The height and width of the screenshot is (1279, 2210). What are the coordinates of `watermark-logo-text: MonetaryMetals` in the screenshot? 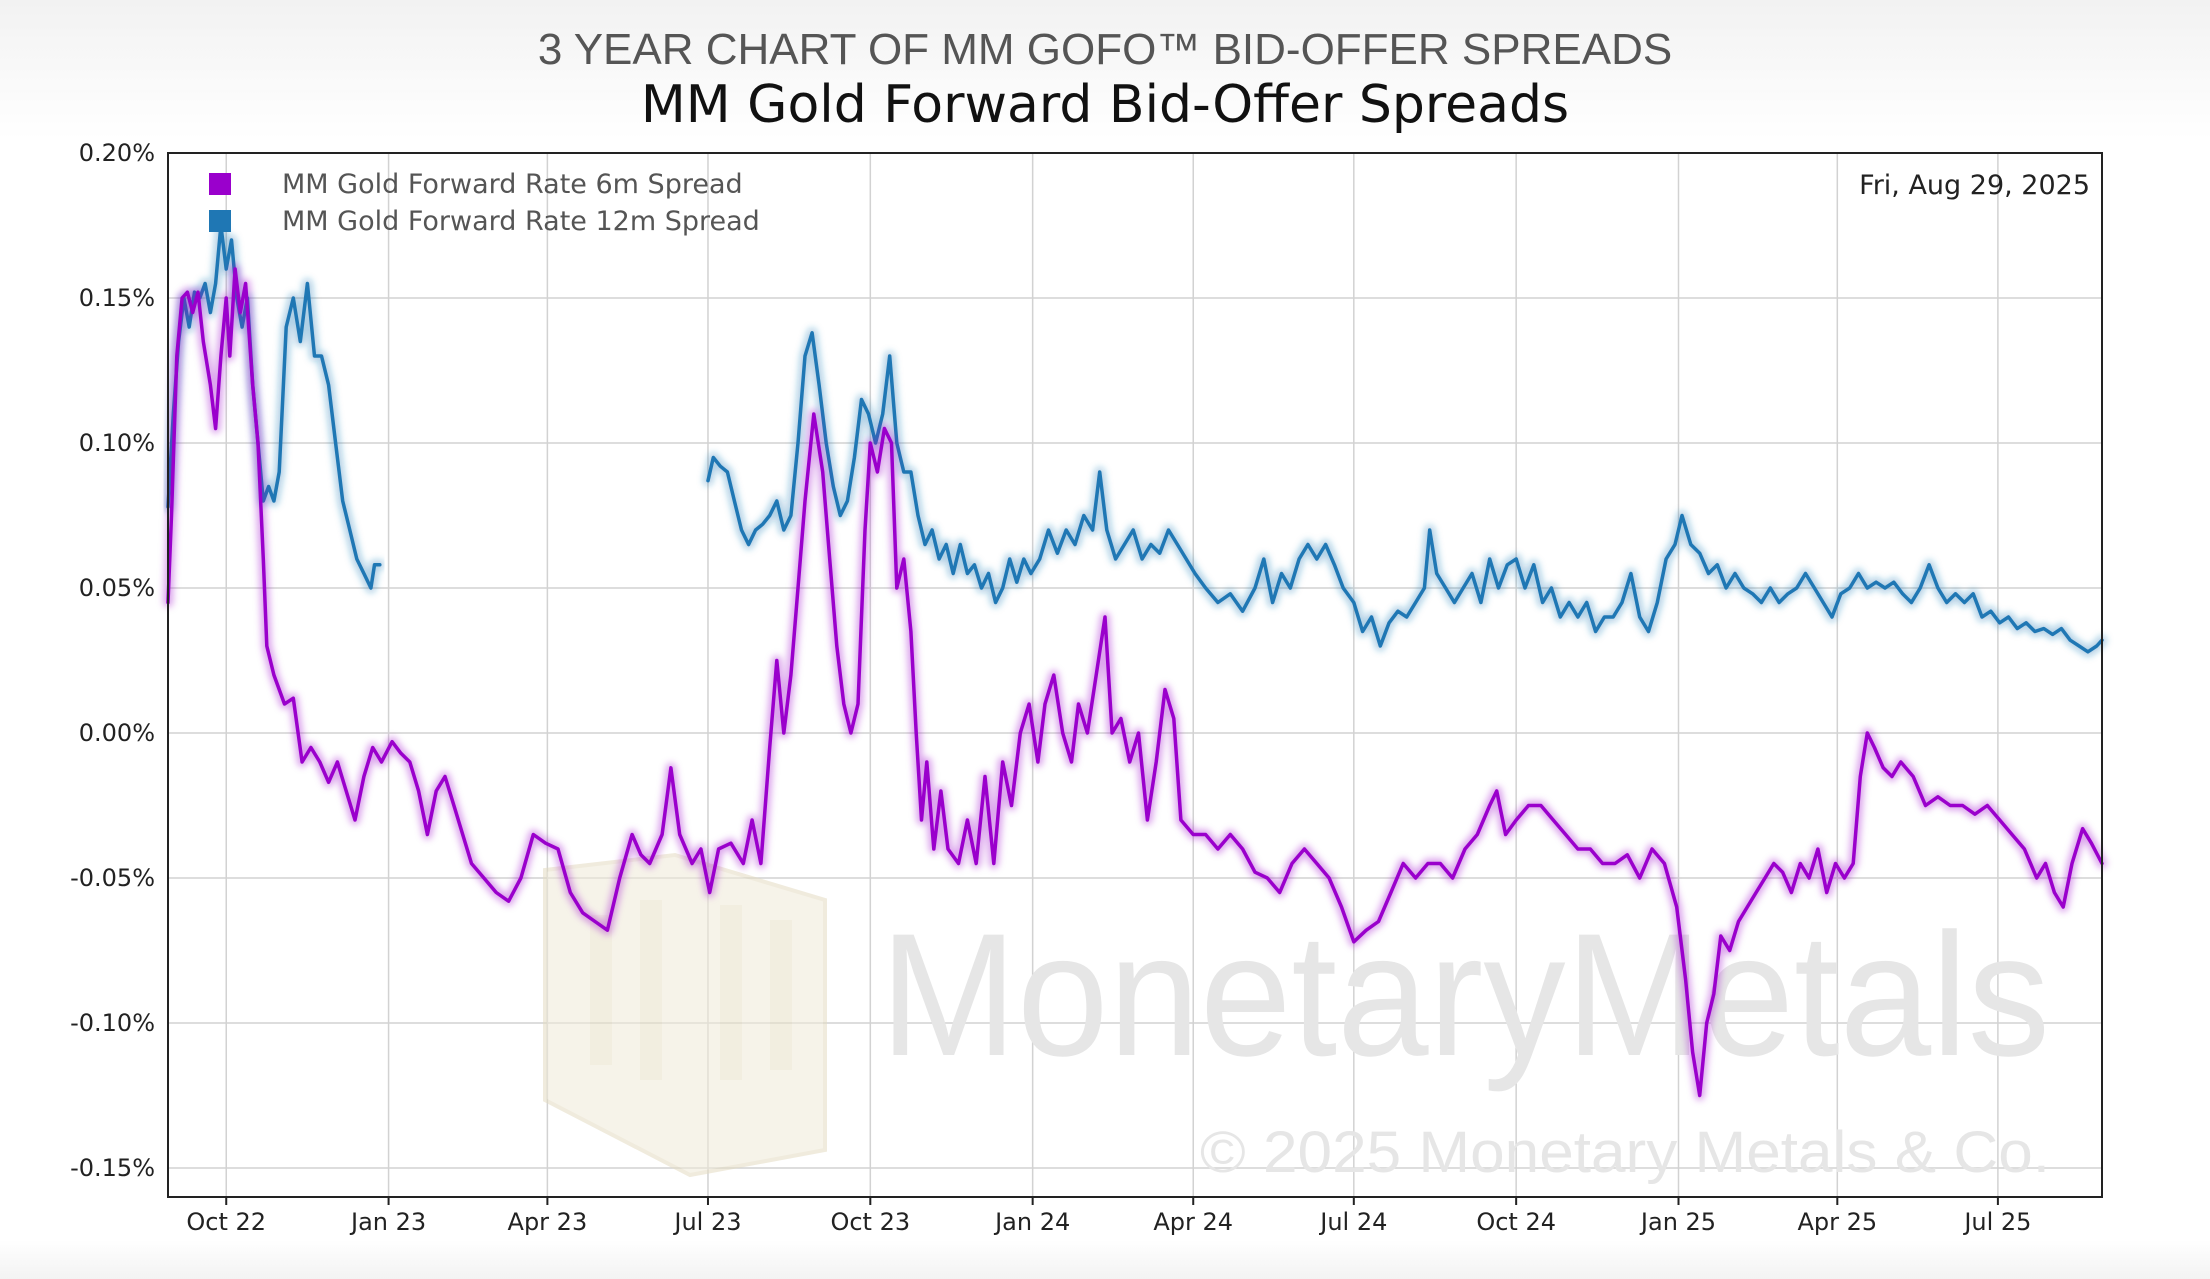 It's located at (1465, 995).